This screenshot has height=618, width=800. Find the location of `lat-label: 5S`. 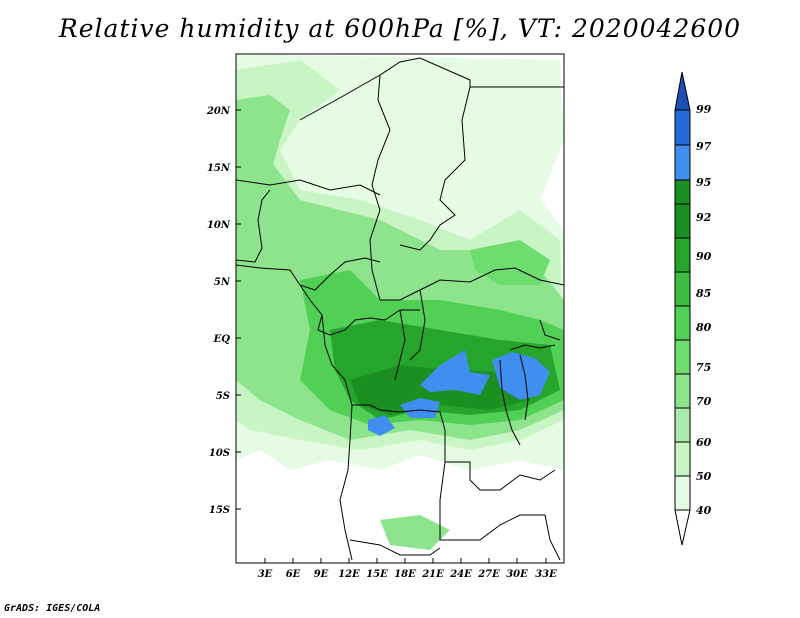

lat-label: 5S is located at coordinates (223, 396).